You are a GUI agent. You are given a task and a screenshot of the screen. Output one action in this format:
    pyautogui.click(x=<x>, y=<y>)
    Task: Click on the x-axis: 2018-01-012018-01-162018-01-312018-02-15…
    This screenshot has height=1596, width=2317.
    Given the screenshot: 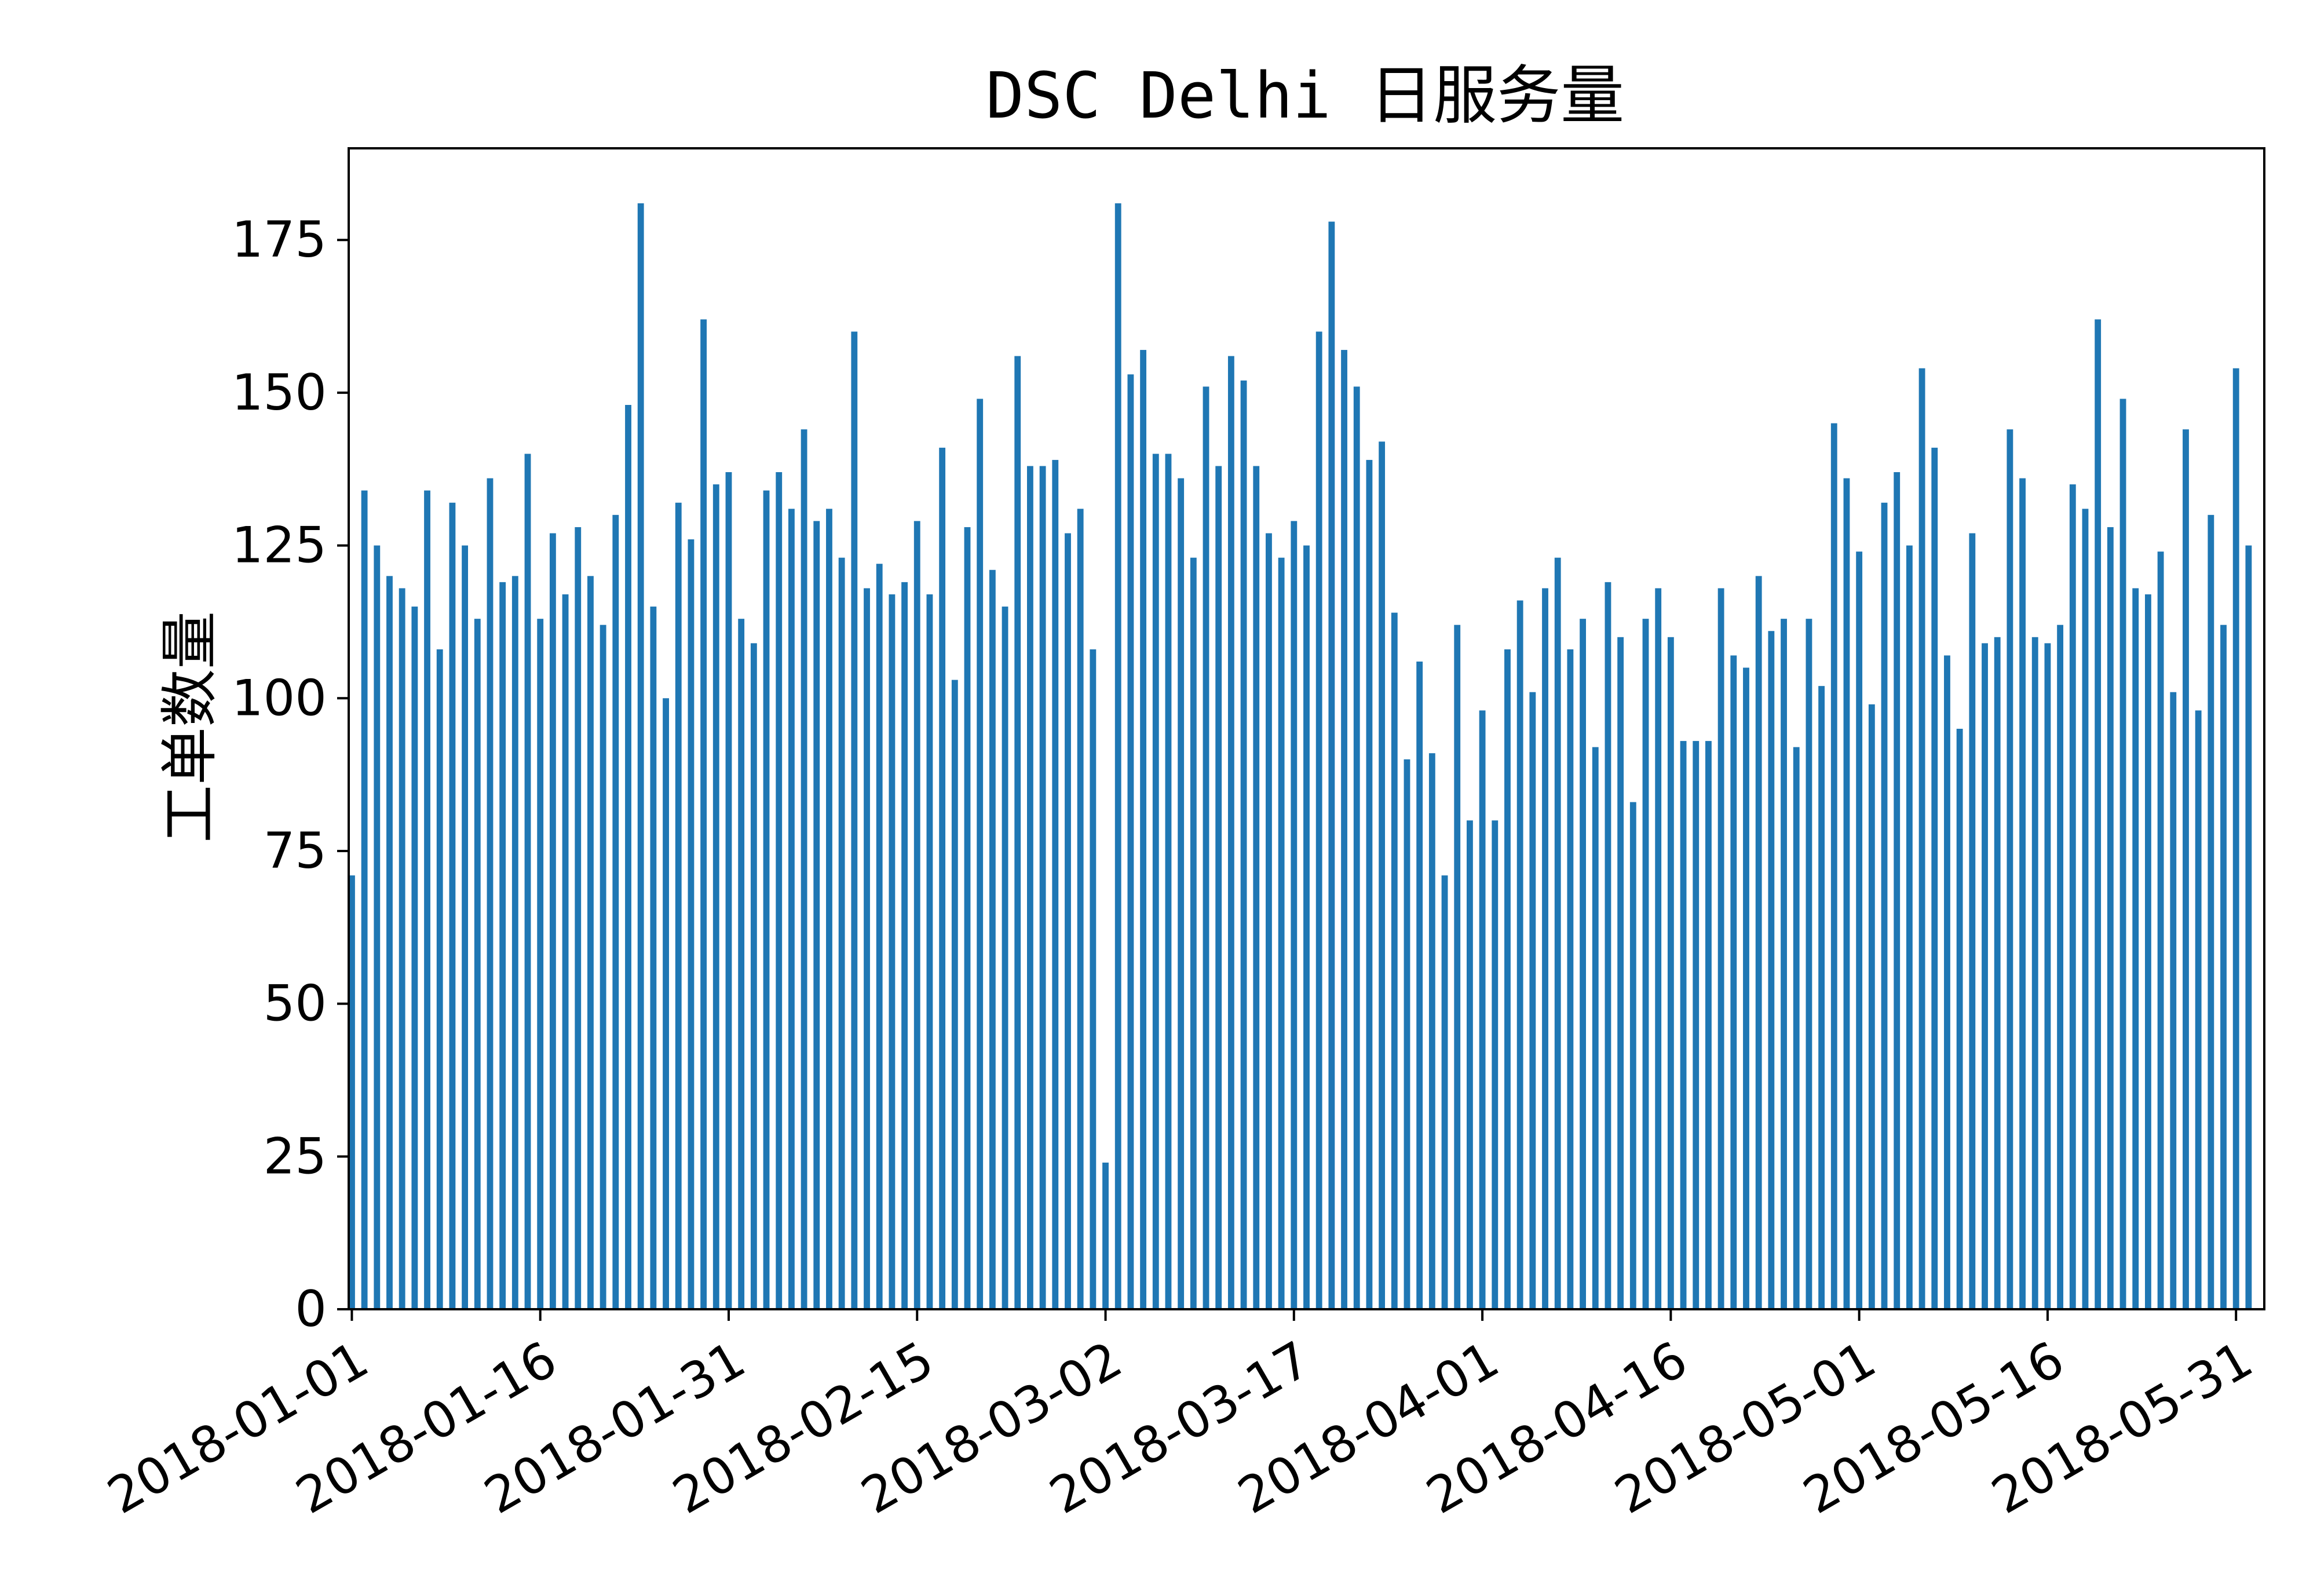 What is the action you would take?
    pyautogui.click(x=1181, y=1417)
    